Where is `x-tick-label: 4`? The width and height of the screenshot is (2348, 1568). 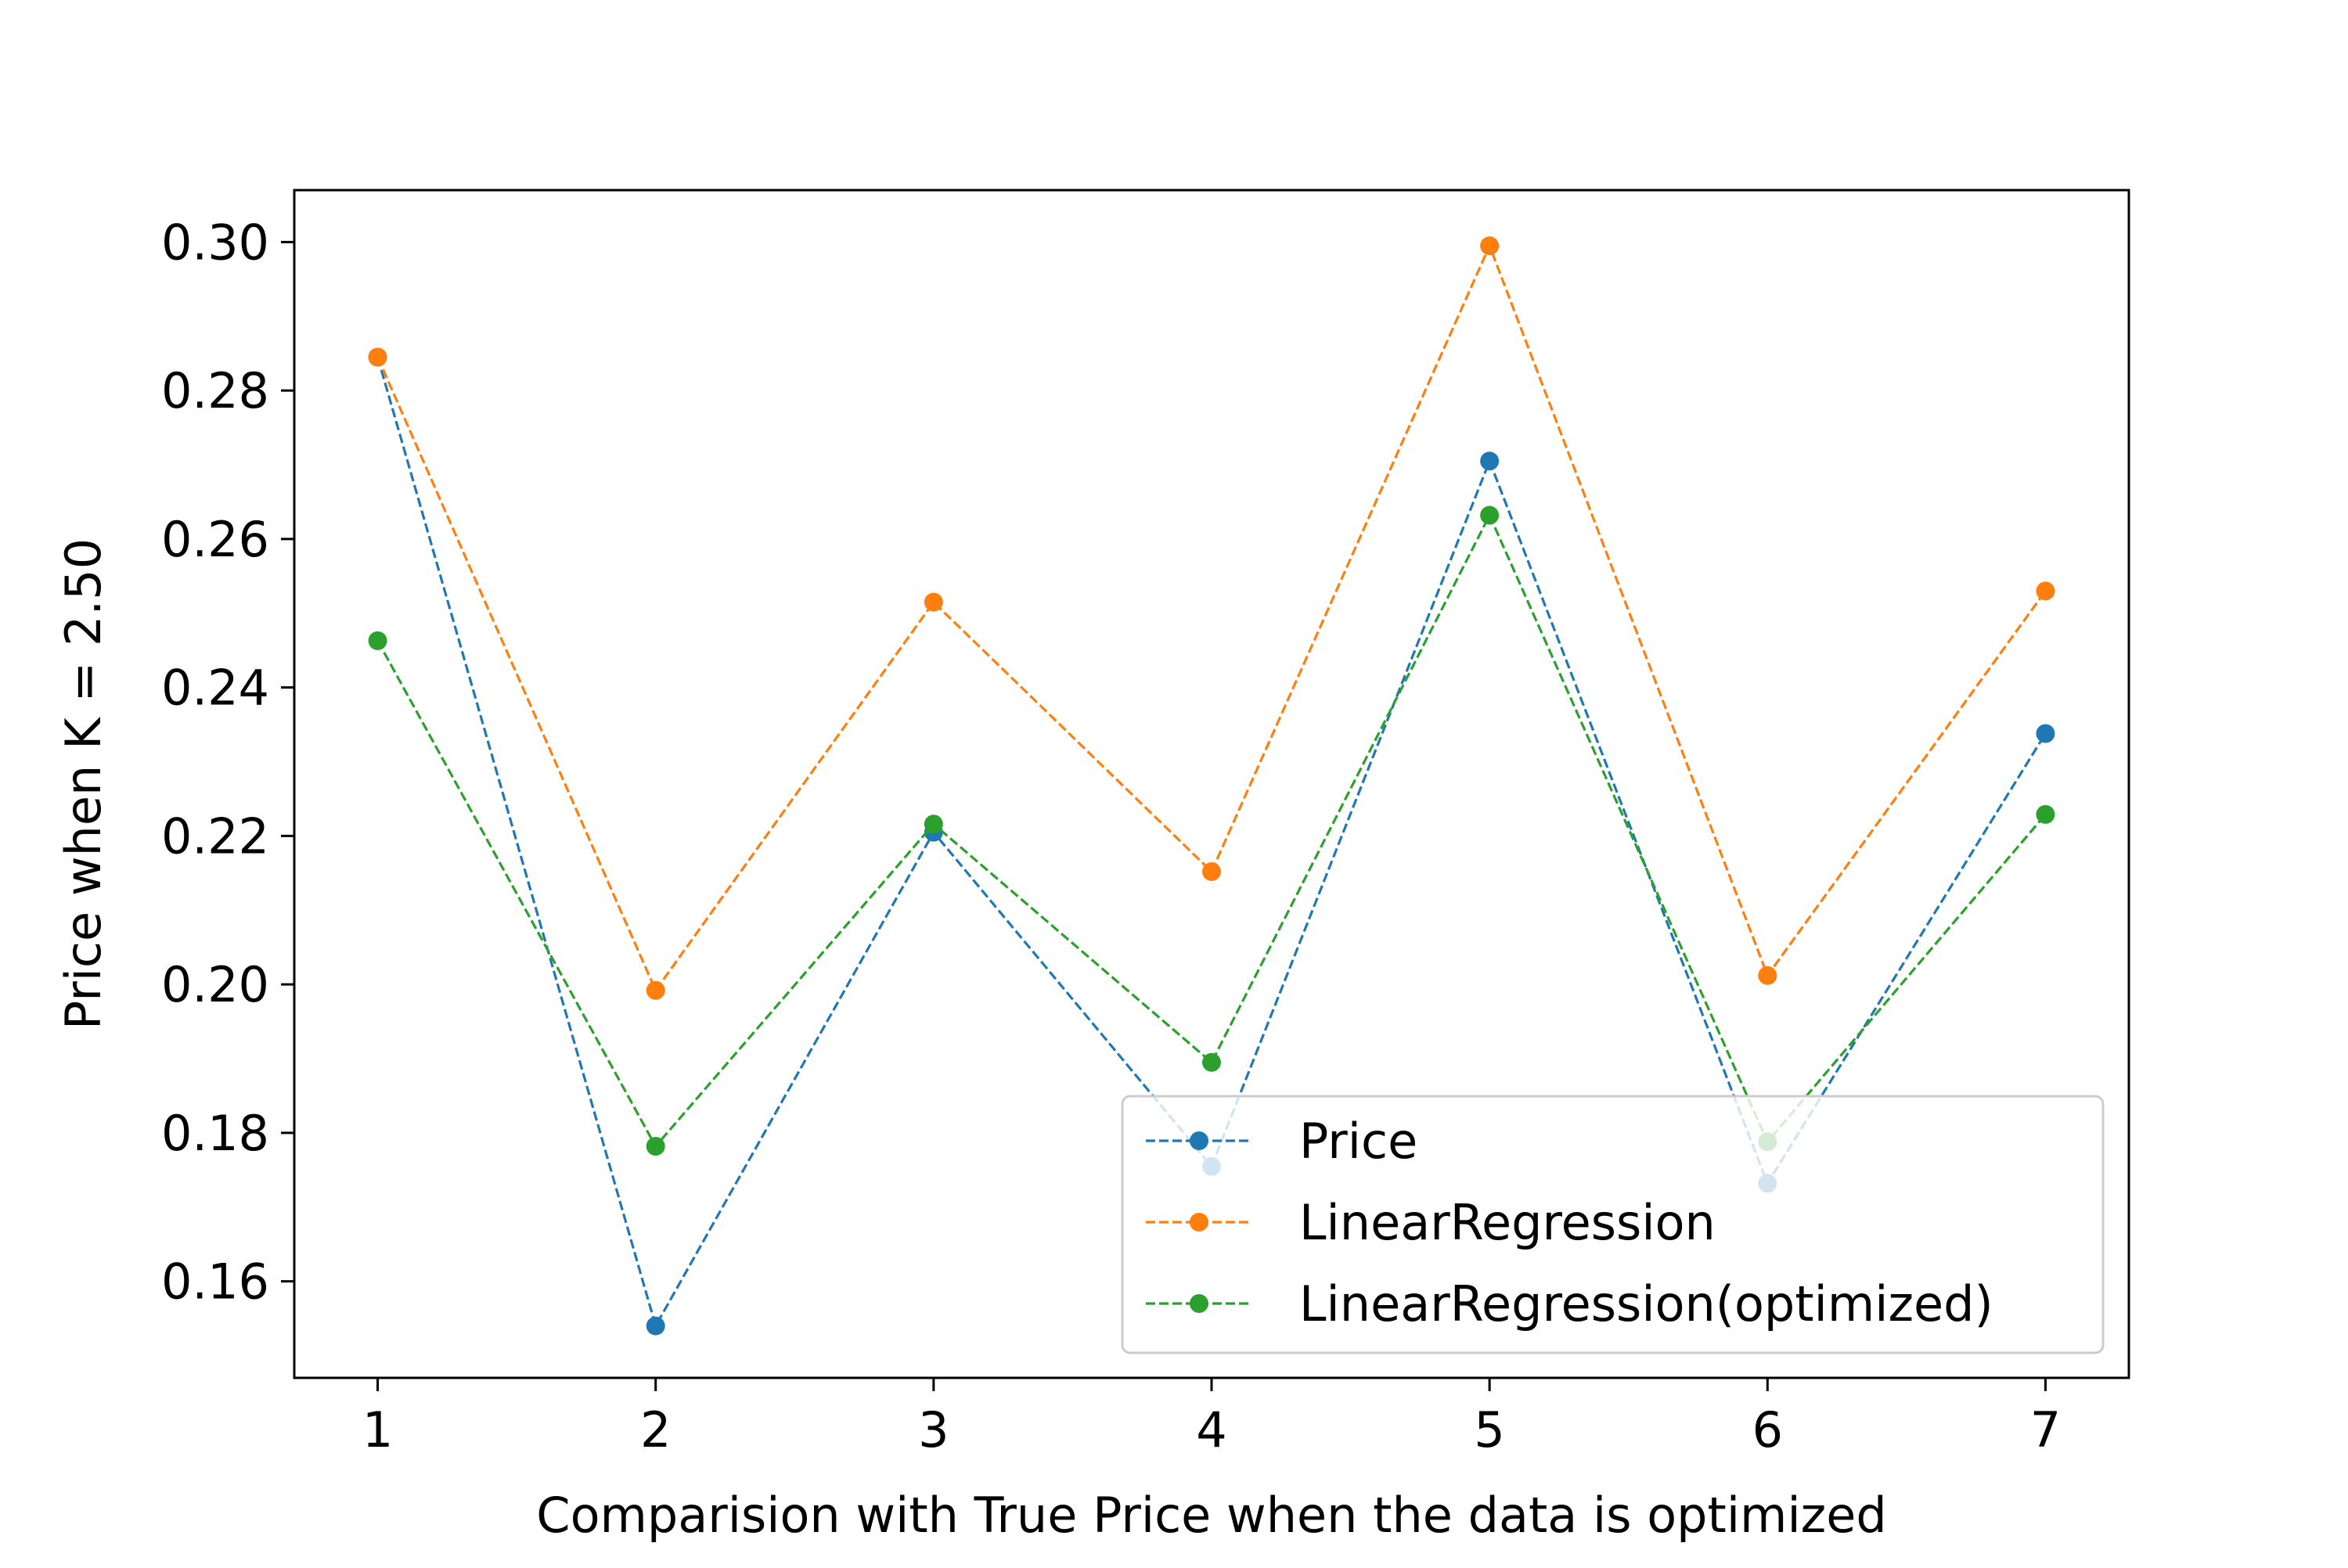
x-tick-label: 4 is located at coordinates (1211, 1430).